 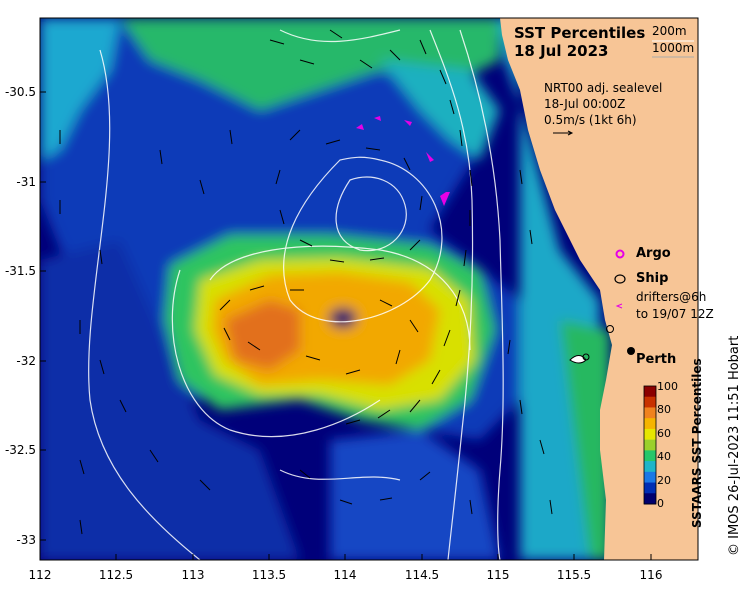 I want to click on colorbar-frame, so click(x=650, y=445).